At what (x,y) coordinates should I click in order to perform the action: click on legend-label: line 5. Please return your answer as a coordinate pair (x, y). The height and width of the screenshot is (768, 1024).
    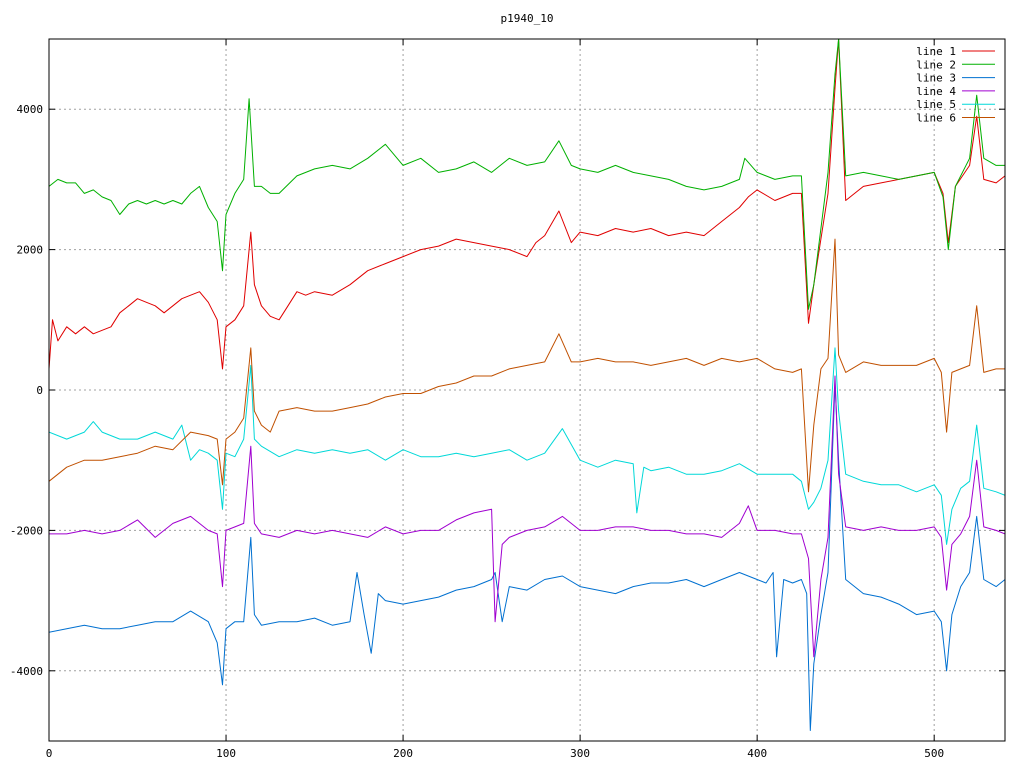
    Looking at the image, I should click on (936, 104).